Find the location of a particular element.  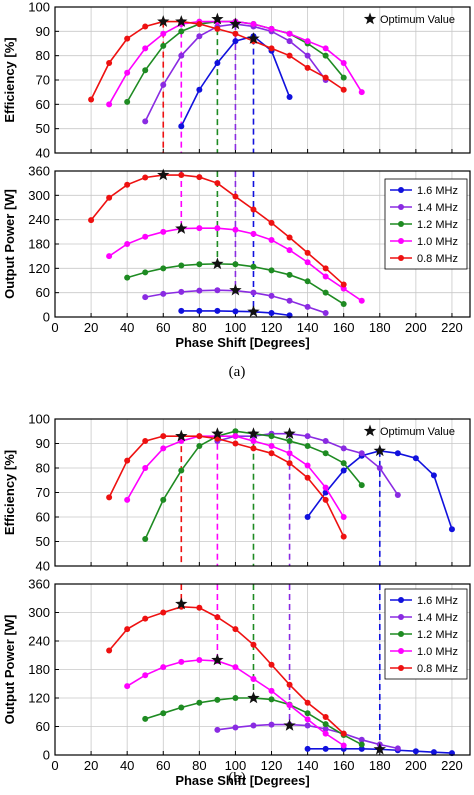

legend-optimum-star is located at coordinates (370, 430).